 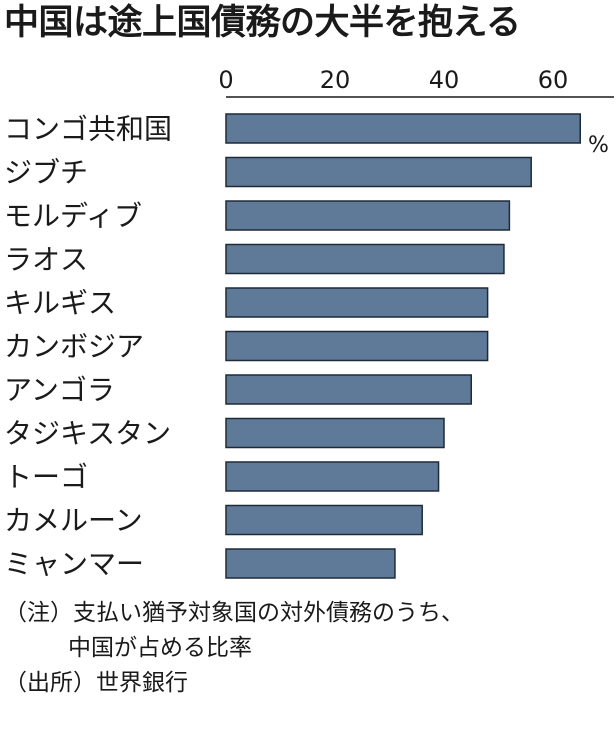 What do you see at coordinates (59, 390) in the screenshot?
I see `category-label: アンゴラ` at bounding box center [59, 390].